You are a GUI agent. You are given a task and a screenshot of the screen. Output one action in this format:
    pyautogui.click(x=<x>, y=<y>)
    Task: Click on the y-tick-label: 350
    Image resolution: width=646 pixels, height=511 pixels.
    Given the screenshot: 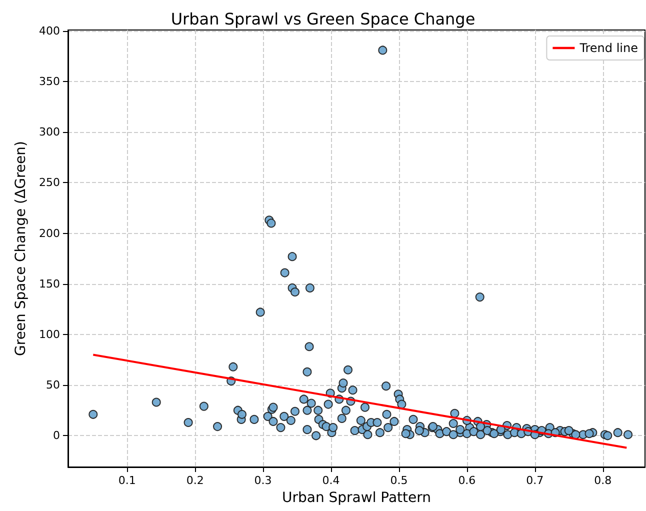 What is the action you would take?
    pyautogui.click(x=49, y=81)
    